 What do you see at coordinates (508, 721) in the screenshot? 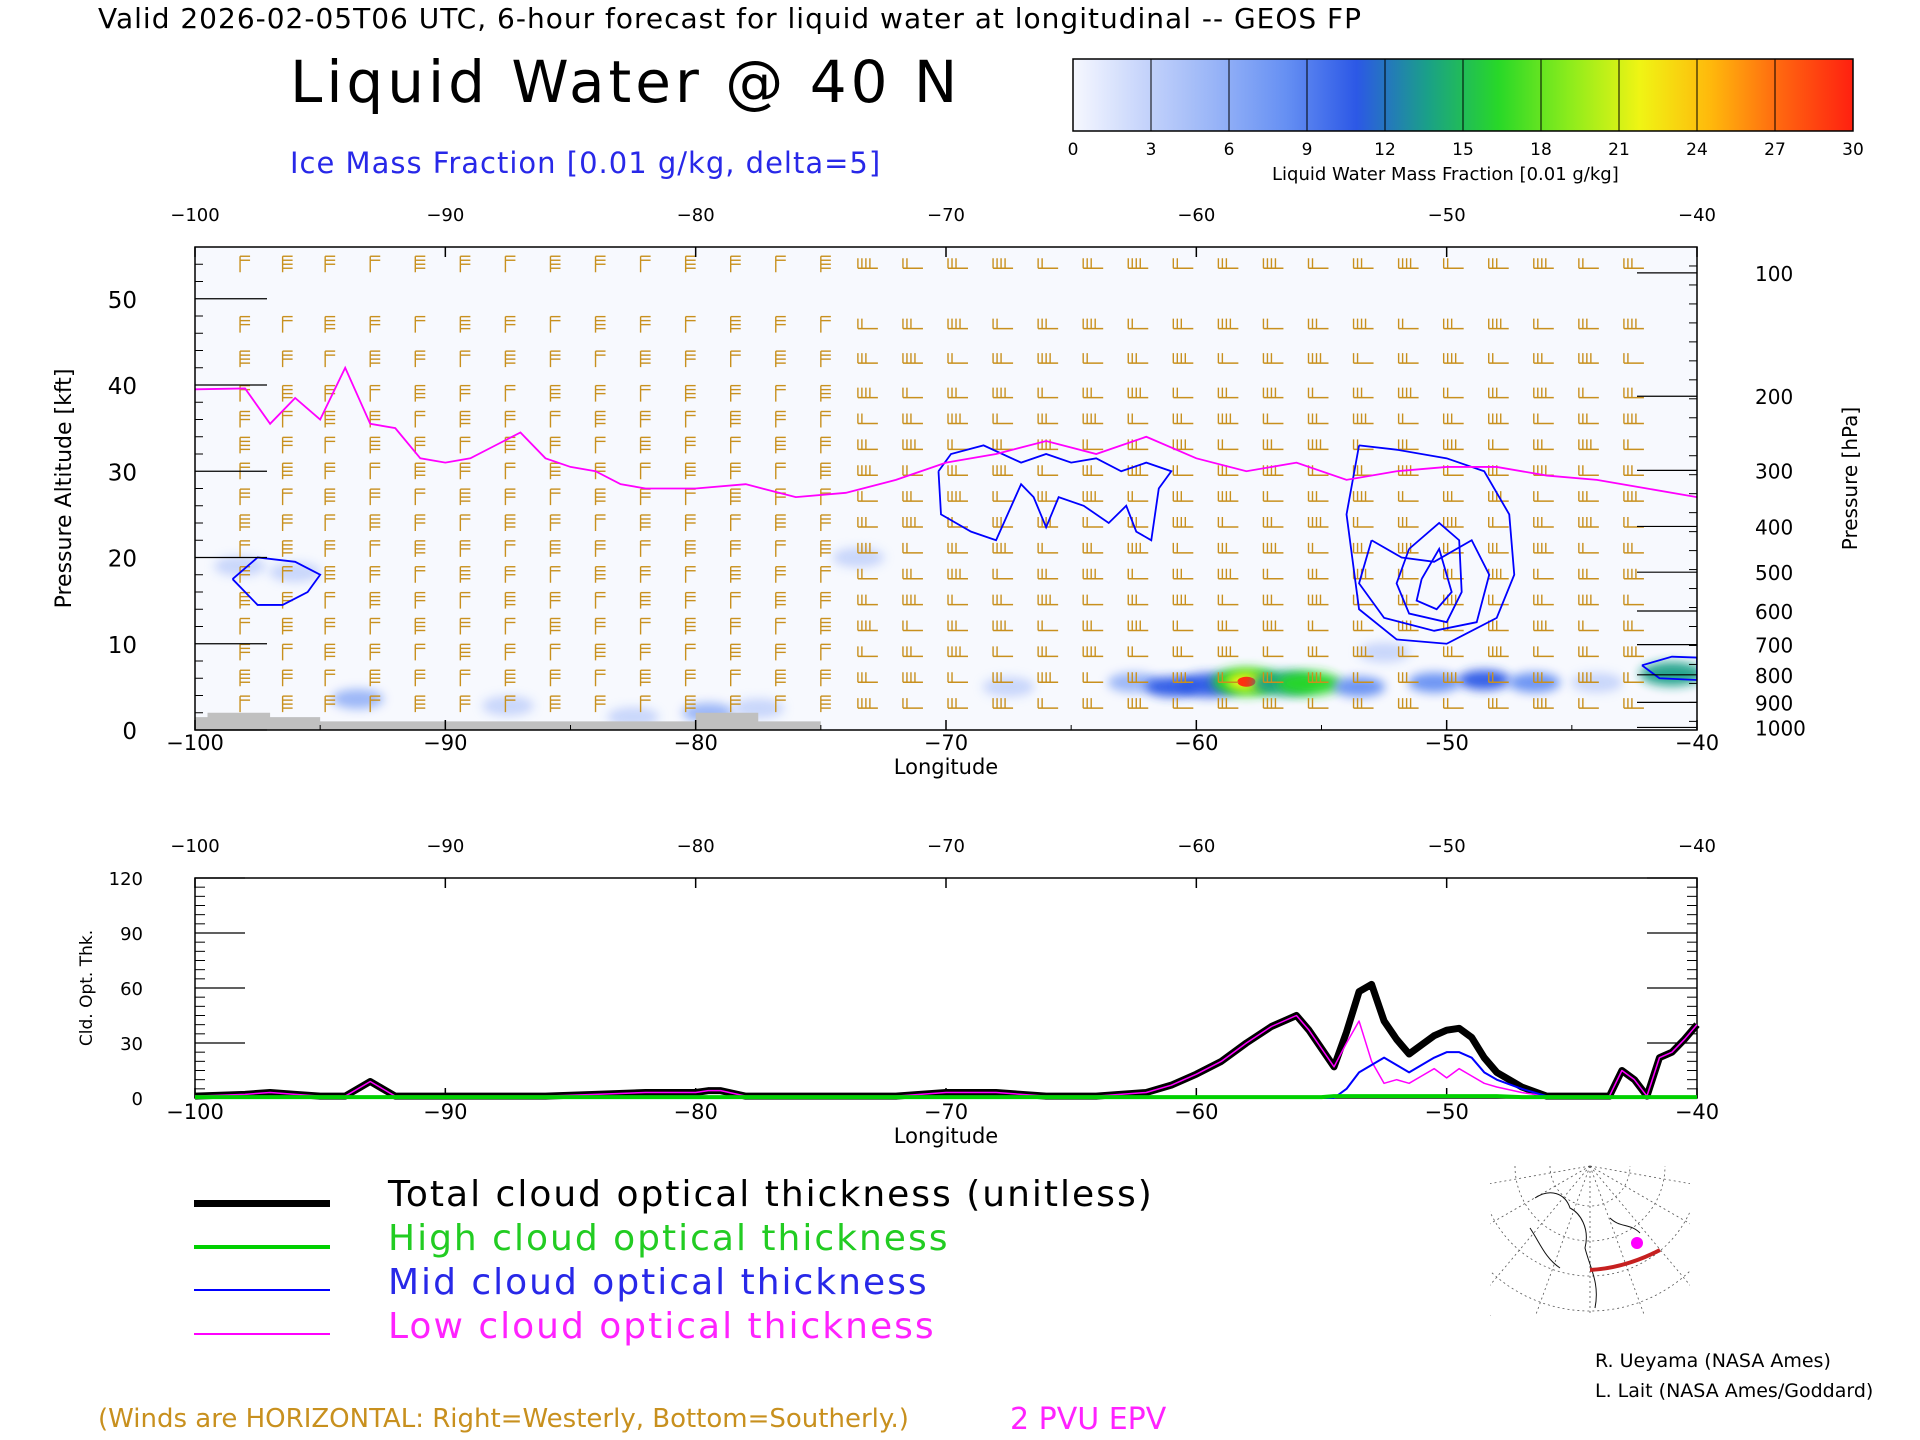
I see `terrain` at bounding box center [508, 721].